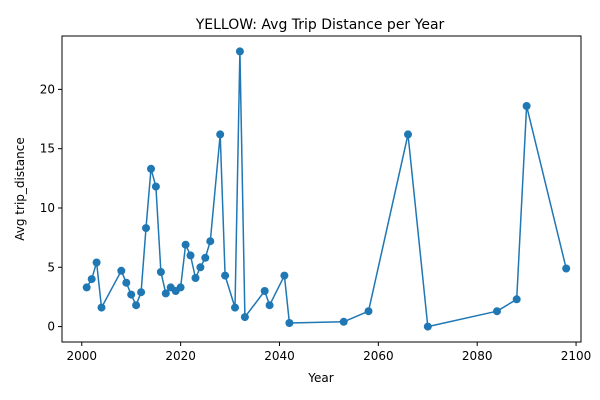 The width and height of the screenshot is (600, 400). Describe the element at coordinates (47, 89) in the screenshot. I see `y-tick-label: 20` at that location.